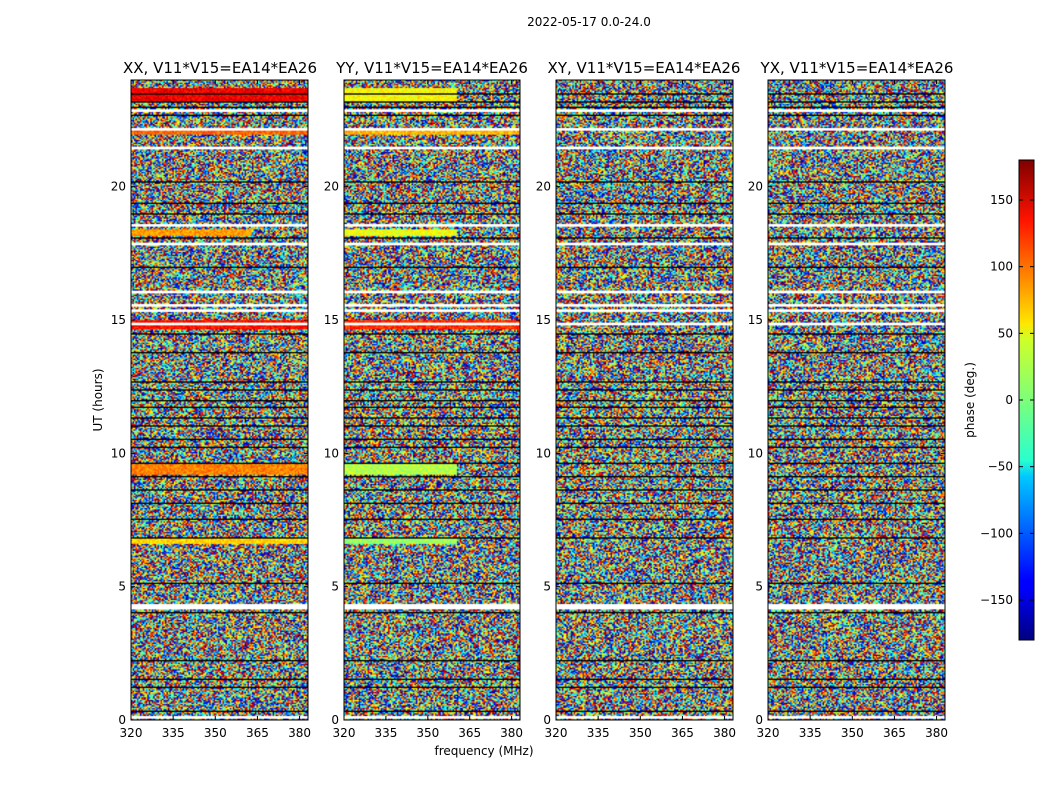 Image resolution: width=1050 pixels, height=800 pixels. I want to click on heatmap-yx, so click(856, 400).